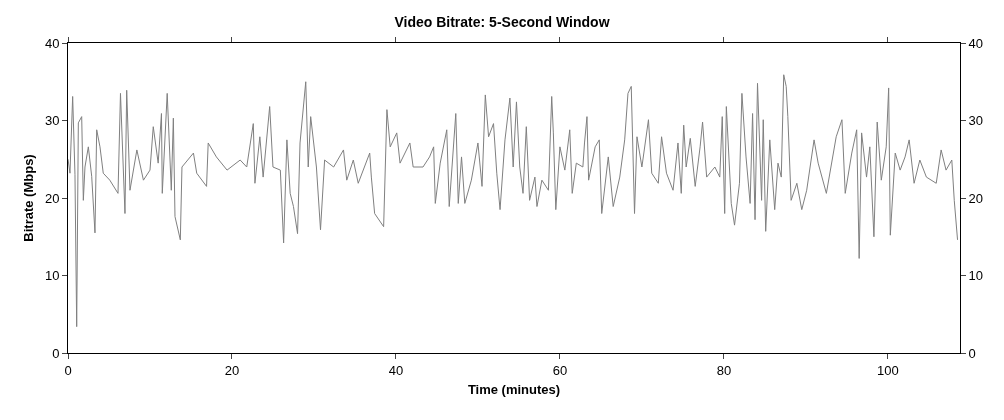 The width and height of the screenshot is (1004, 420). What do you see at coordinates (724, 370) in the screenshot?
I see `x-tick-label: 80` at bounding box center [724, 370].